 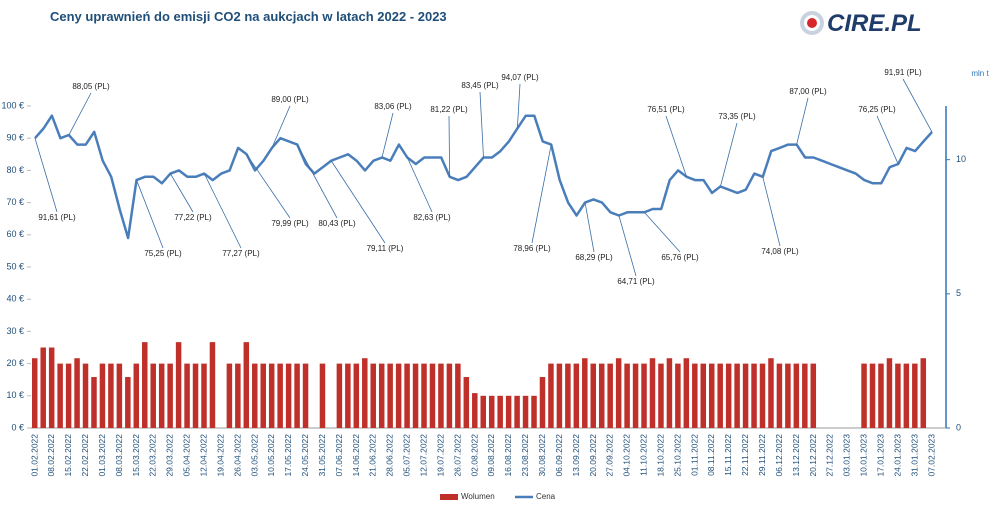 I want to click on x-tick-label: 16.08.2022, so click(x=508, y=455).